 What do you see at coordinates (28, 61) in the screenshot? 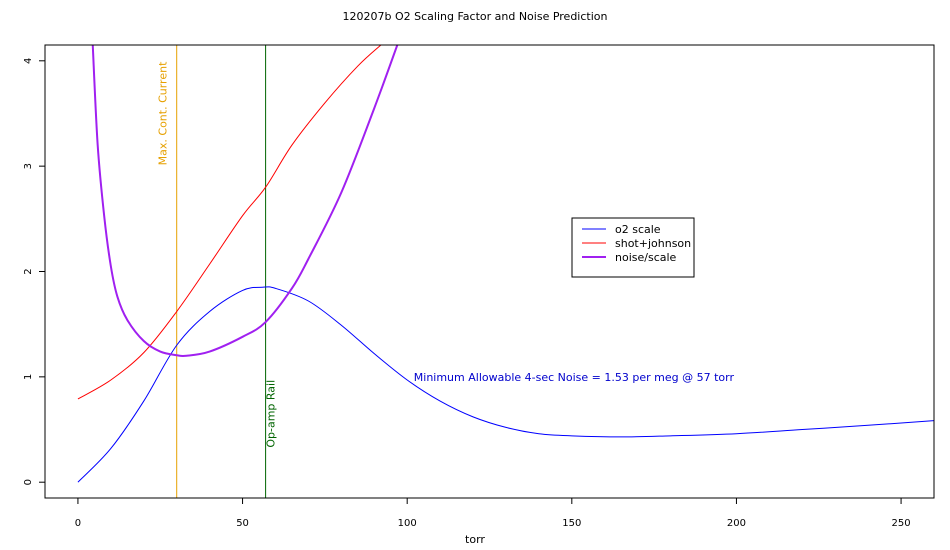
I see `y-tick-label: 4` at bounding box center [28, 61].